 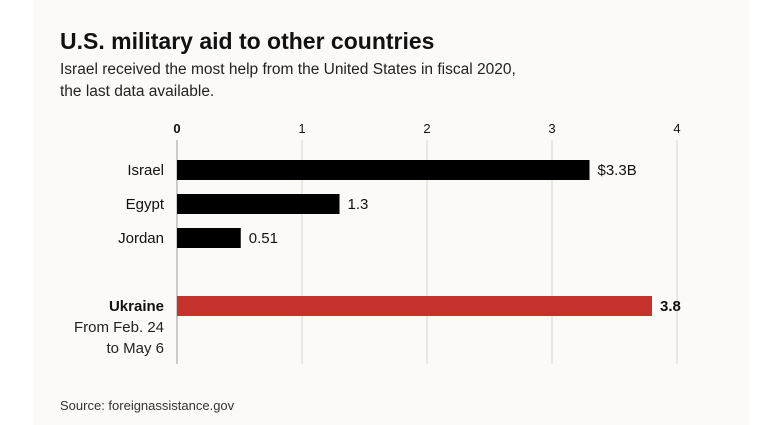 What do you see at coordinates (301, 128) in the screenshot?
I see `x-tick-label-1: 1` at bounding box center [301, 128].